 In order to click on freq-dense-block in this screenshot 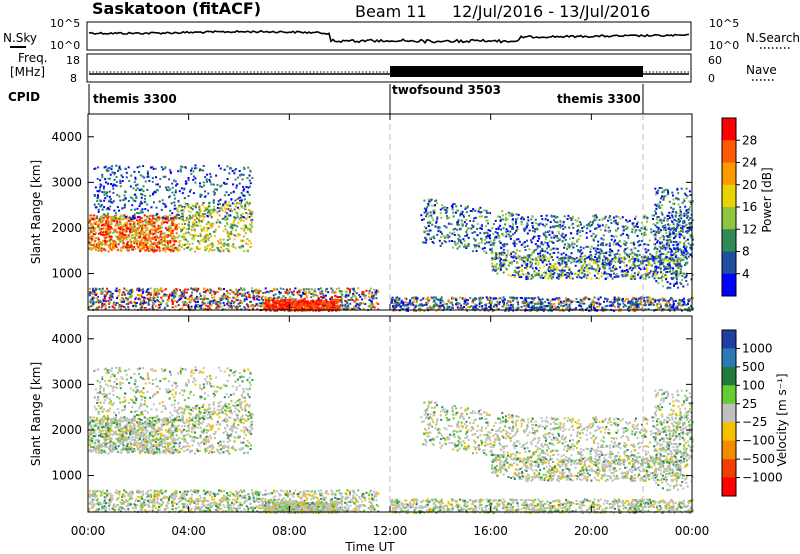, I will do `click(516, 71)`.